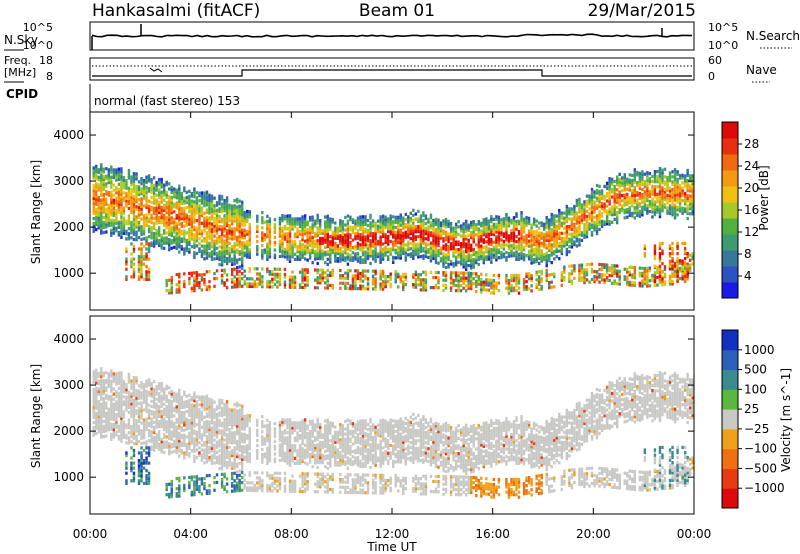 Image resolution: width=800 pixels, height=554 pixels. Describe the element at coordinates (402, 36) in the screenshot. I see `nsky-panel: 10^5 10^0 N.Sky 10^5 10^0 N.Search` at that location.